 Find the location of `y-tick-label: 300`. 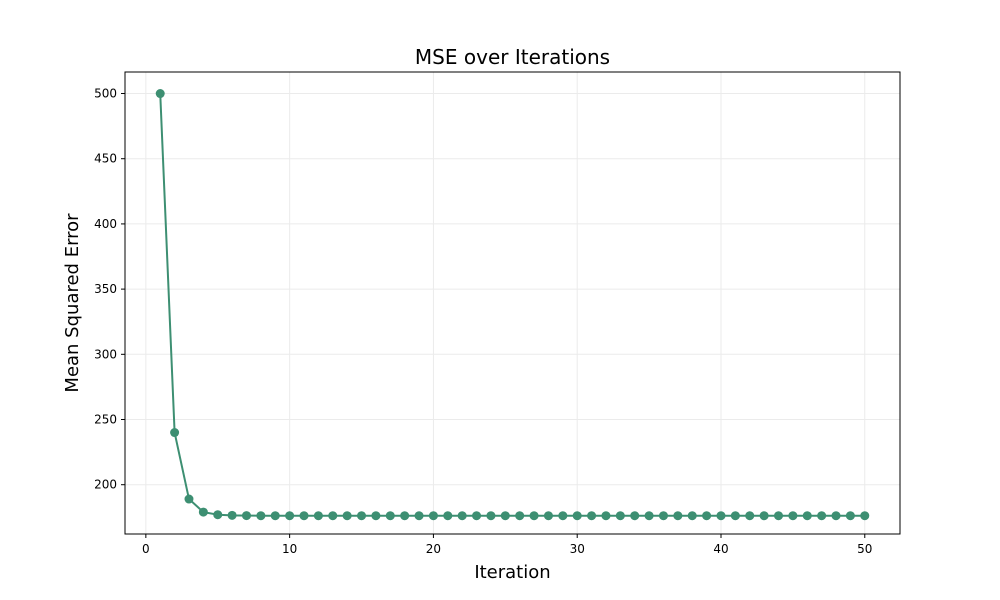

y-tick-label: 300 is located at coordinates (105, 354).